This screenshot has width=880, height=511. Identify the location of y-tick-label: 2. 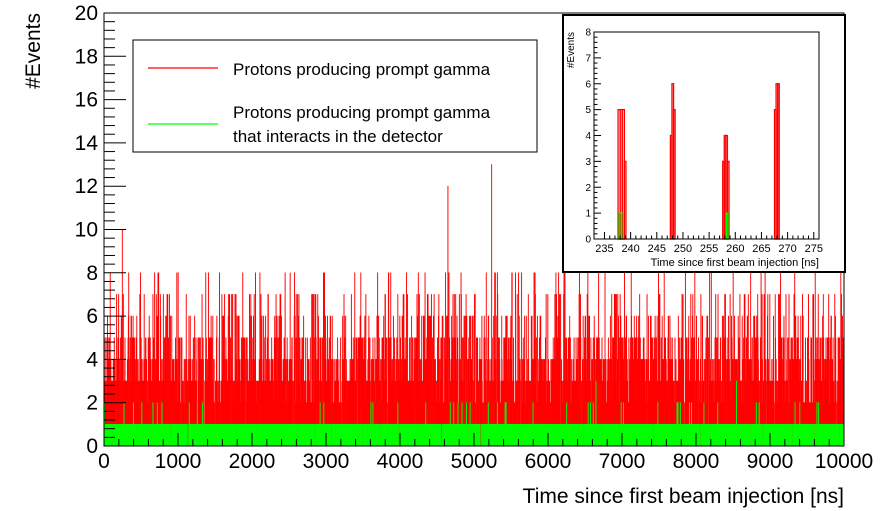
(92, 403).